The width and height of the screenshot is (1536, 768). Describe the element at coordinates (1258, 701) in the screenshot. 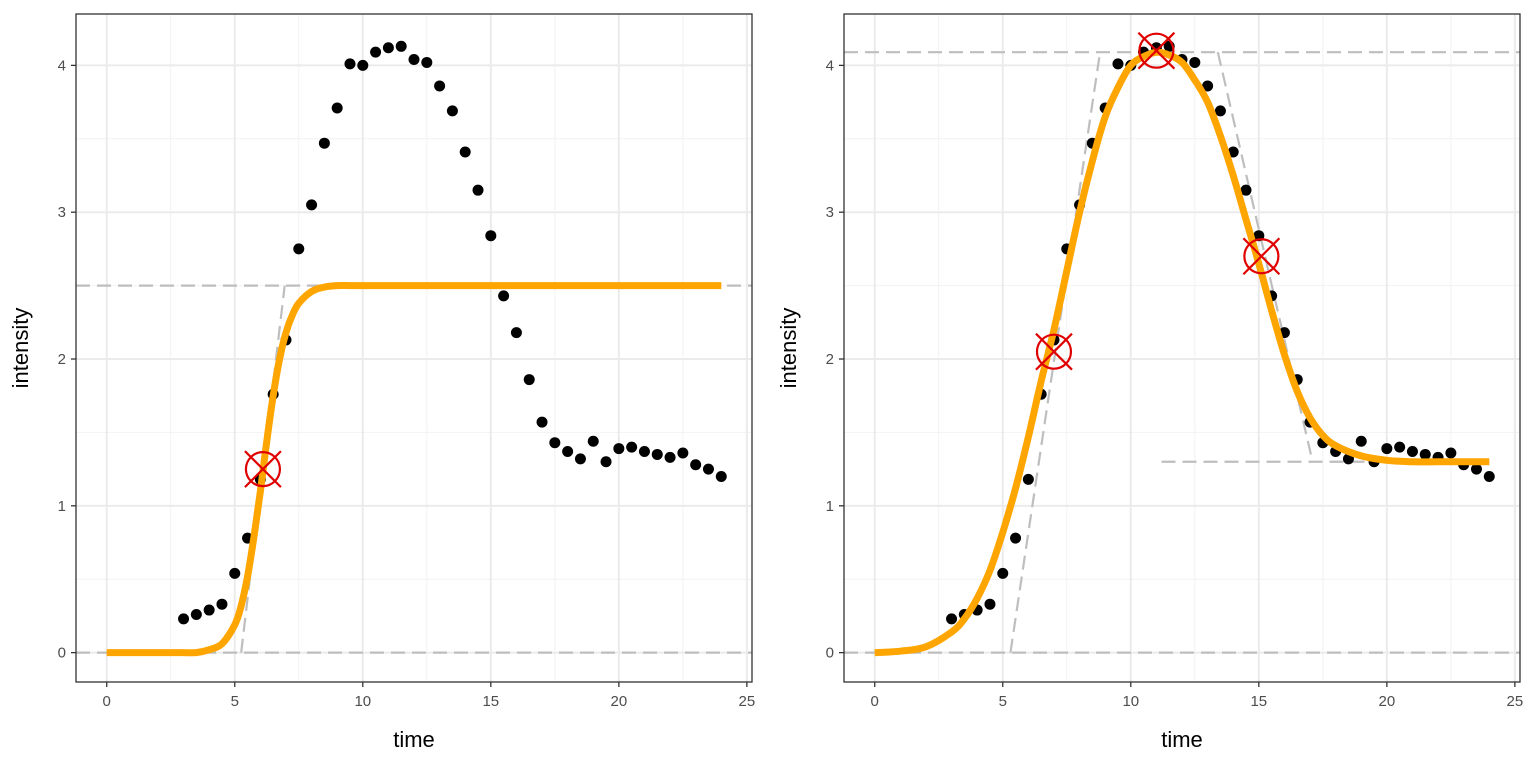

I see `right-x-tick-label: 15` at that location.